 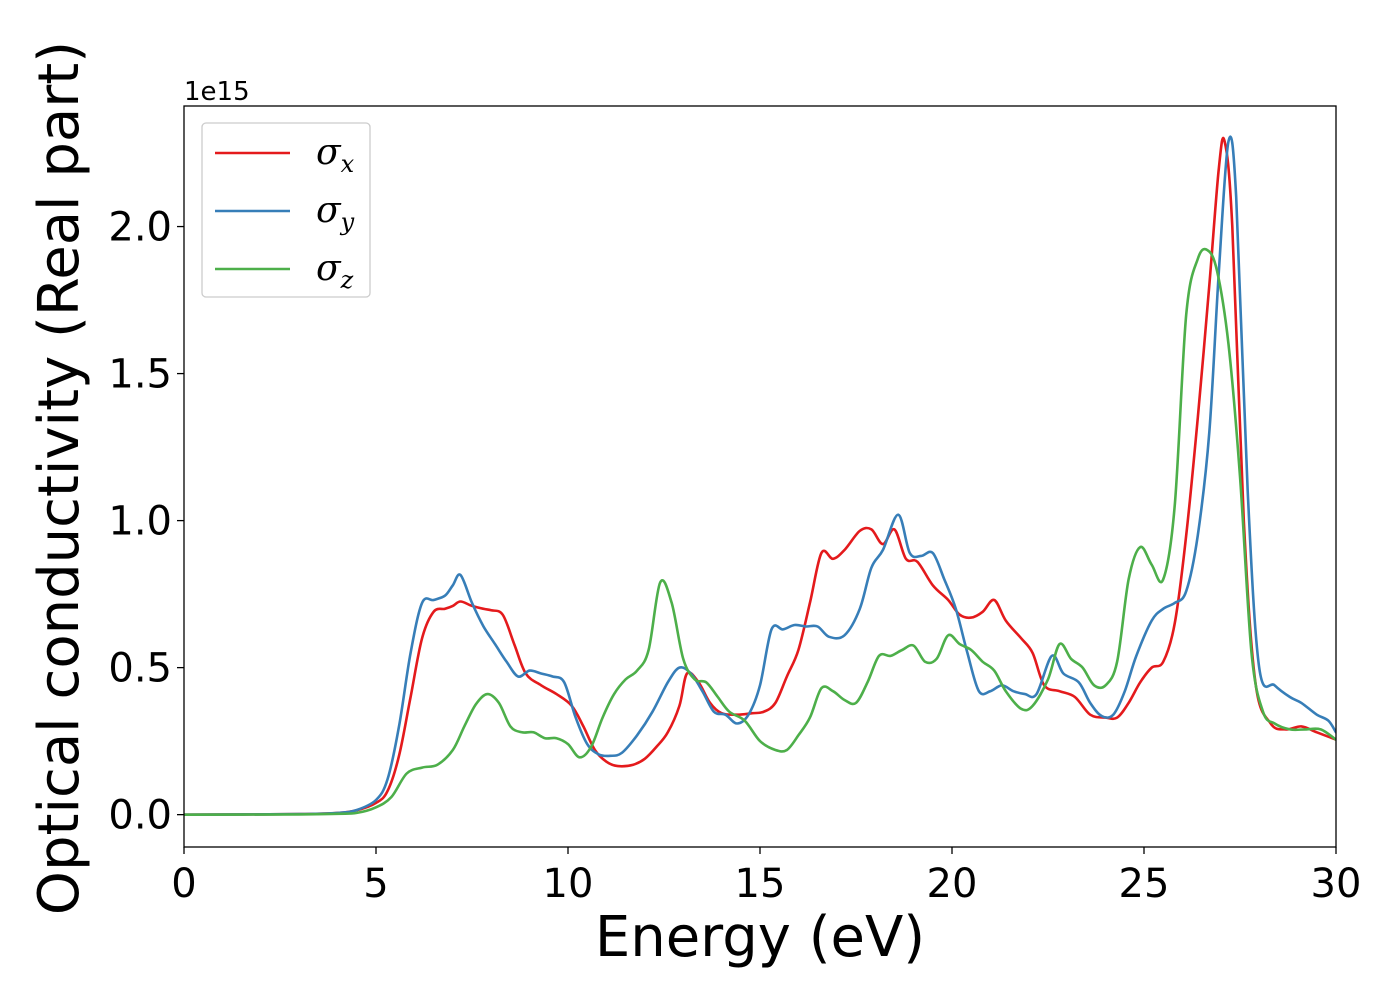 I want to click on x-tick-label: 0, so click(x=183, y=884).